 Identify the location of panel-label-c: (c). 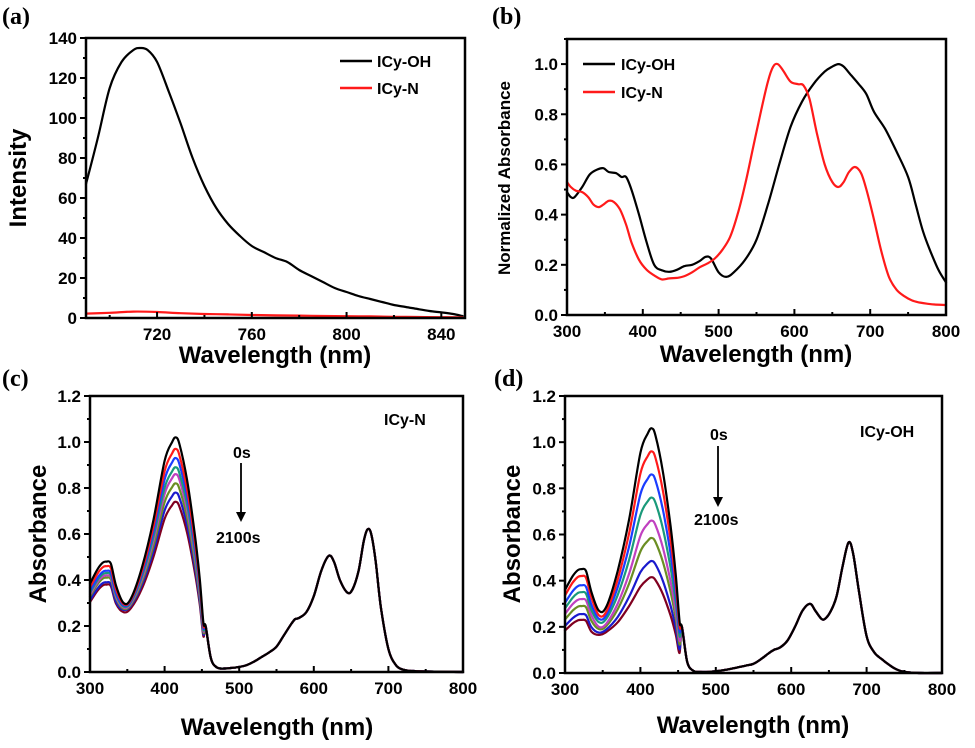
(15, 379).